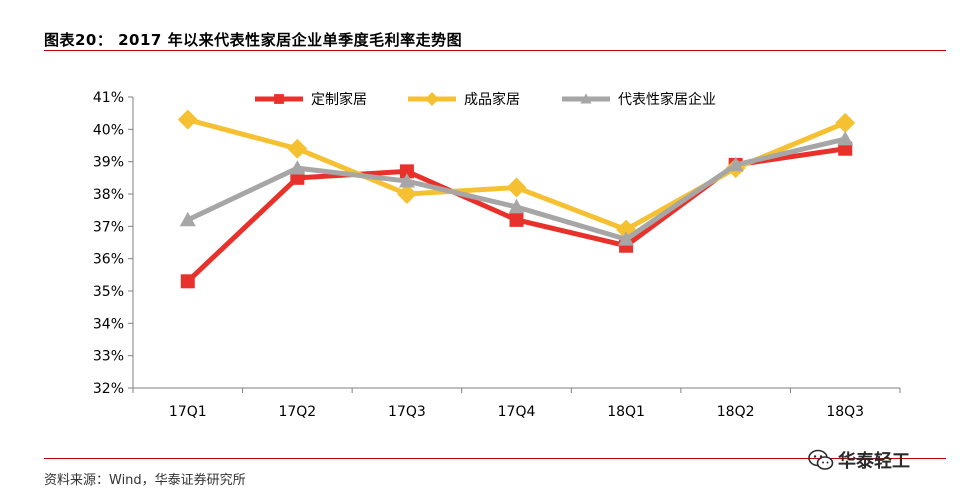 The width and height of the screenshot is (974, 502). I want to click on watermark-text: 华泰轻工, so click(874, 461).